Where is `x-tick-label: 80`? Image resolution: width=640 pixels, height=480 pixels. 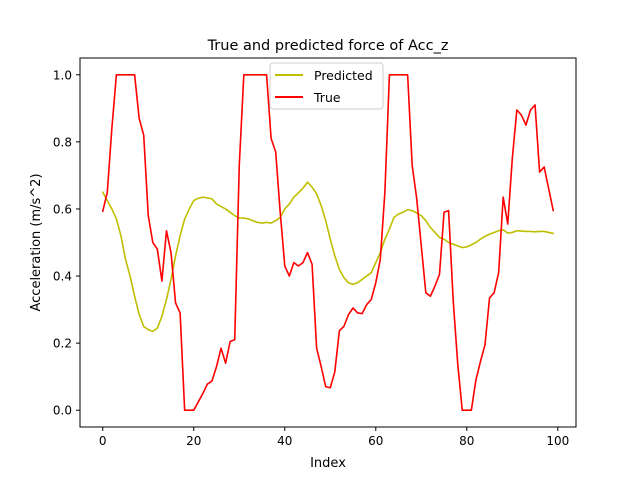 x-tick-label: 80 is located at coordinates (466, 441).